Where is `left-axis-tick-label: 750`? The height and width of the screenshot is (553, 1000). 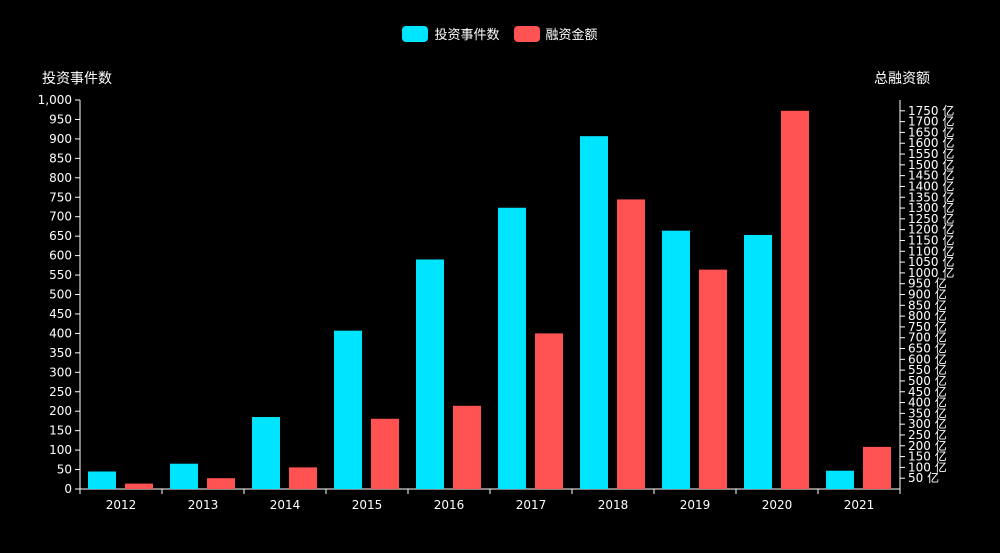
left-axis-tick-label: 750 is located at coordinates (60, 197).